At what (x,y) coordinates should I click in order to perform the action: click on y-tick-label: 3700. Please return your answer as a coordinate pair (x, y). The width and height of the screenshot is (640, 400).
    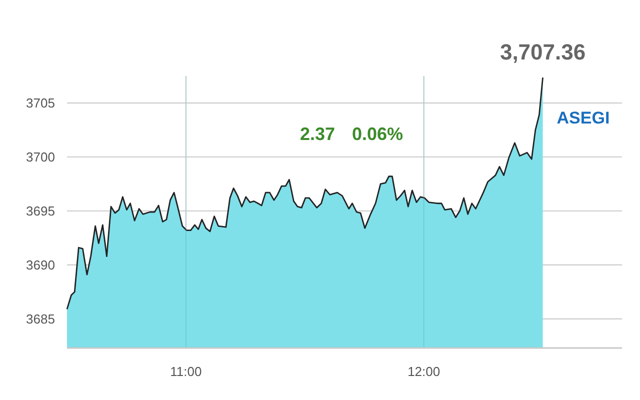
    Looking at the image, I should click on (40, 157).